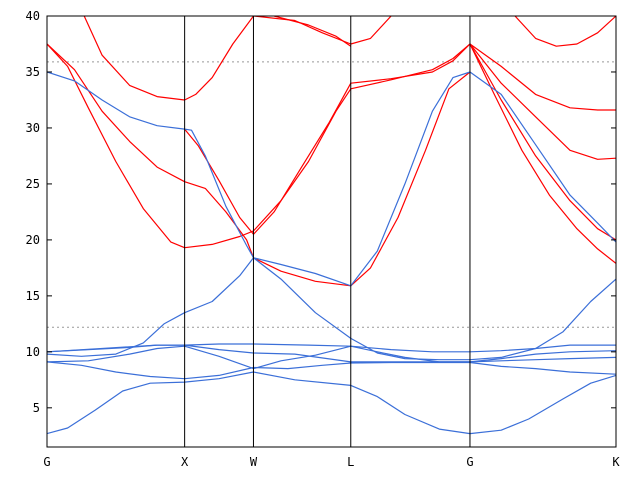 The width and height of the screenshot is (640, 480). Describe the element at coordinates (254, 462) in the screenshot. I see `x-tick-label-2: W` at that location.